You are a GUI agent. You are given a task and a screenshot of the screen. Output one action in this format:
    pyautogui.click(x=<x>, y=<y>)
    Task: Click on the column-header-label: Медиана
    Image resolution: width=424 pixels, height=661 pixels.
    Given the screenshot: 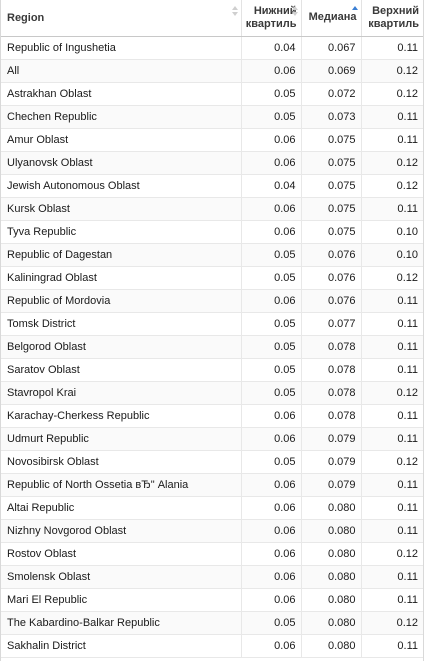 What is the action you would take?
    pyautogui.click(x=332, y=17)
    